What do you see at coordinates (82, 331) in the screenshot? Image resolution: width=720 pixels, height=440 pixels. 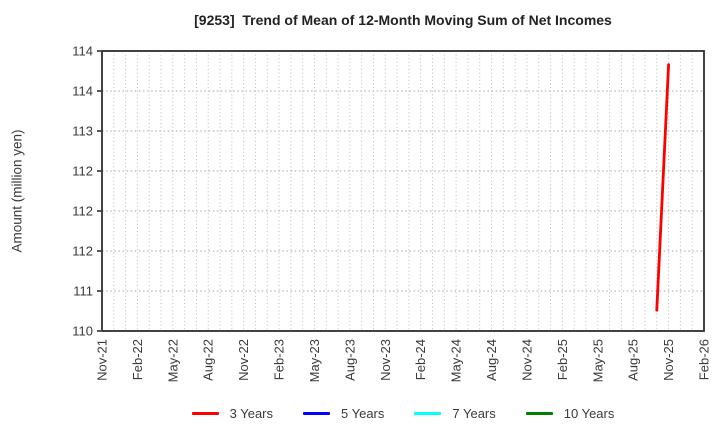 I see `y-tick-label: 110` at bounding box center [82, 331].